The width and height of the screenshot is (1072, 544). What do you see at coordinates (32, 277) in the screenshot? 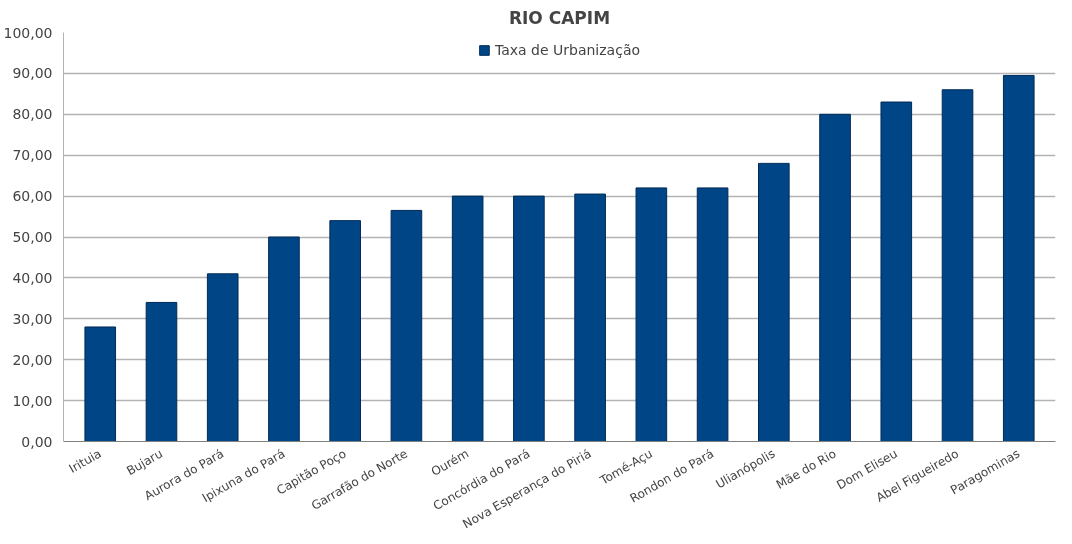
I see `y-tick-label: 40,00` at bounding box center [32, 277].